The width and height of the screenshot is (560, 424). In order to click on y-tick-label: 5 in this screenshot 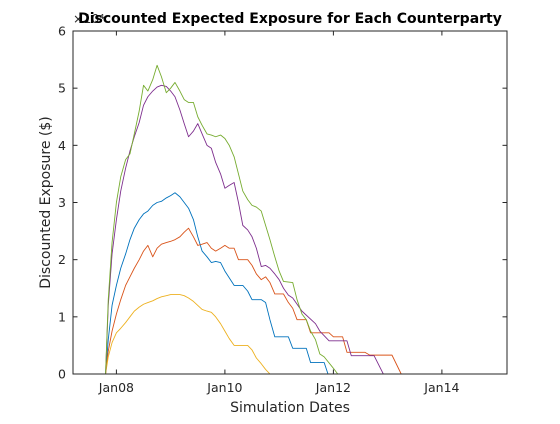, I will do `click(62, 88)`.